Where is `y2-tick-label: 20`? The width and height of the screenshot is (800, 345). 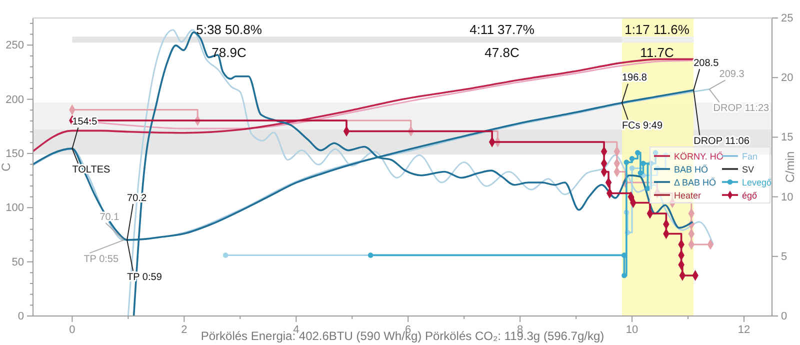
y2-tick-label: 20 is located at coordinates (787, 78).